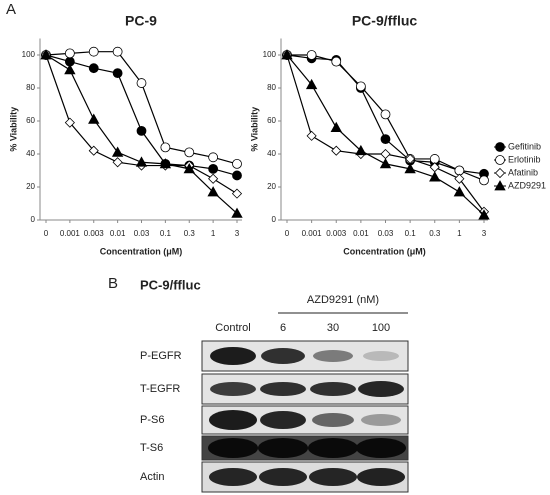 This screenshot has height=495, width=550. I want to click on blot-title: PC-9/ffluc, so click(170, 284).